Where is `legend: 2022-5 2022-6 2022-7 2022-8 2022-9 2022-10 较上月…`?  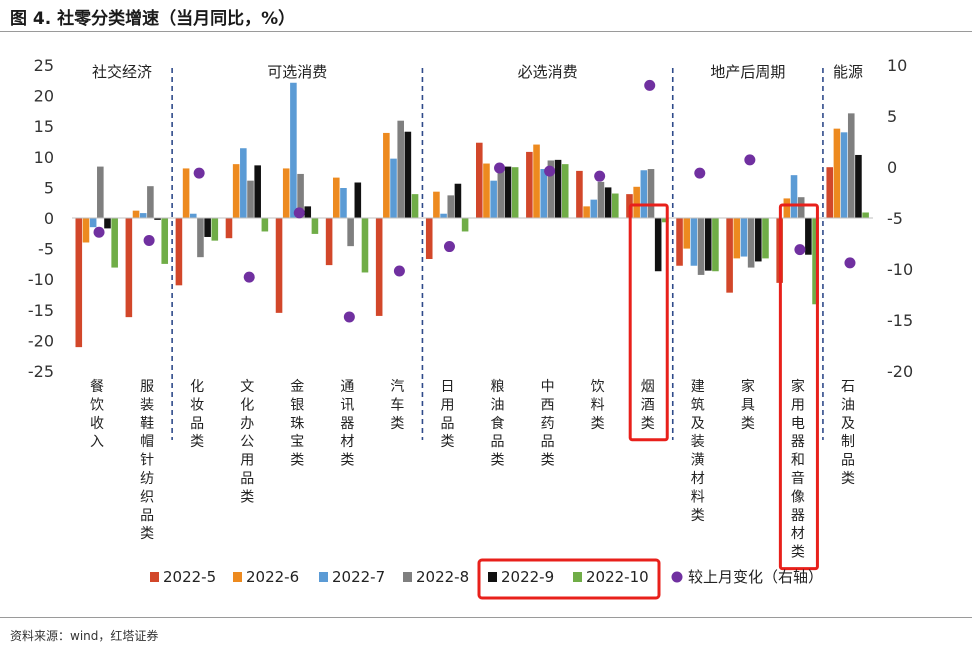
legend: 2022-5 2022-6 2022-7 2022-8 2022-9 2022-10 较上月… is located at coordinates (486, 579).